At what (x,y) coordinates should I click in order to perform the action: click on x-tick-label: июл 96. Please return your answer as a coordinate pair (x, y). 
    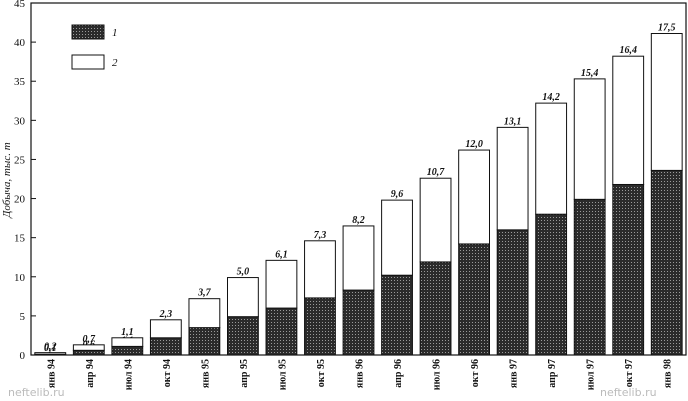
    Looking at the image, I should click on (437, 374).